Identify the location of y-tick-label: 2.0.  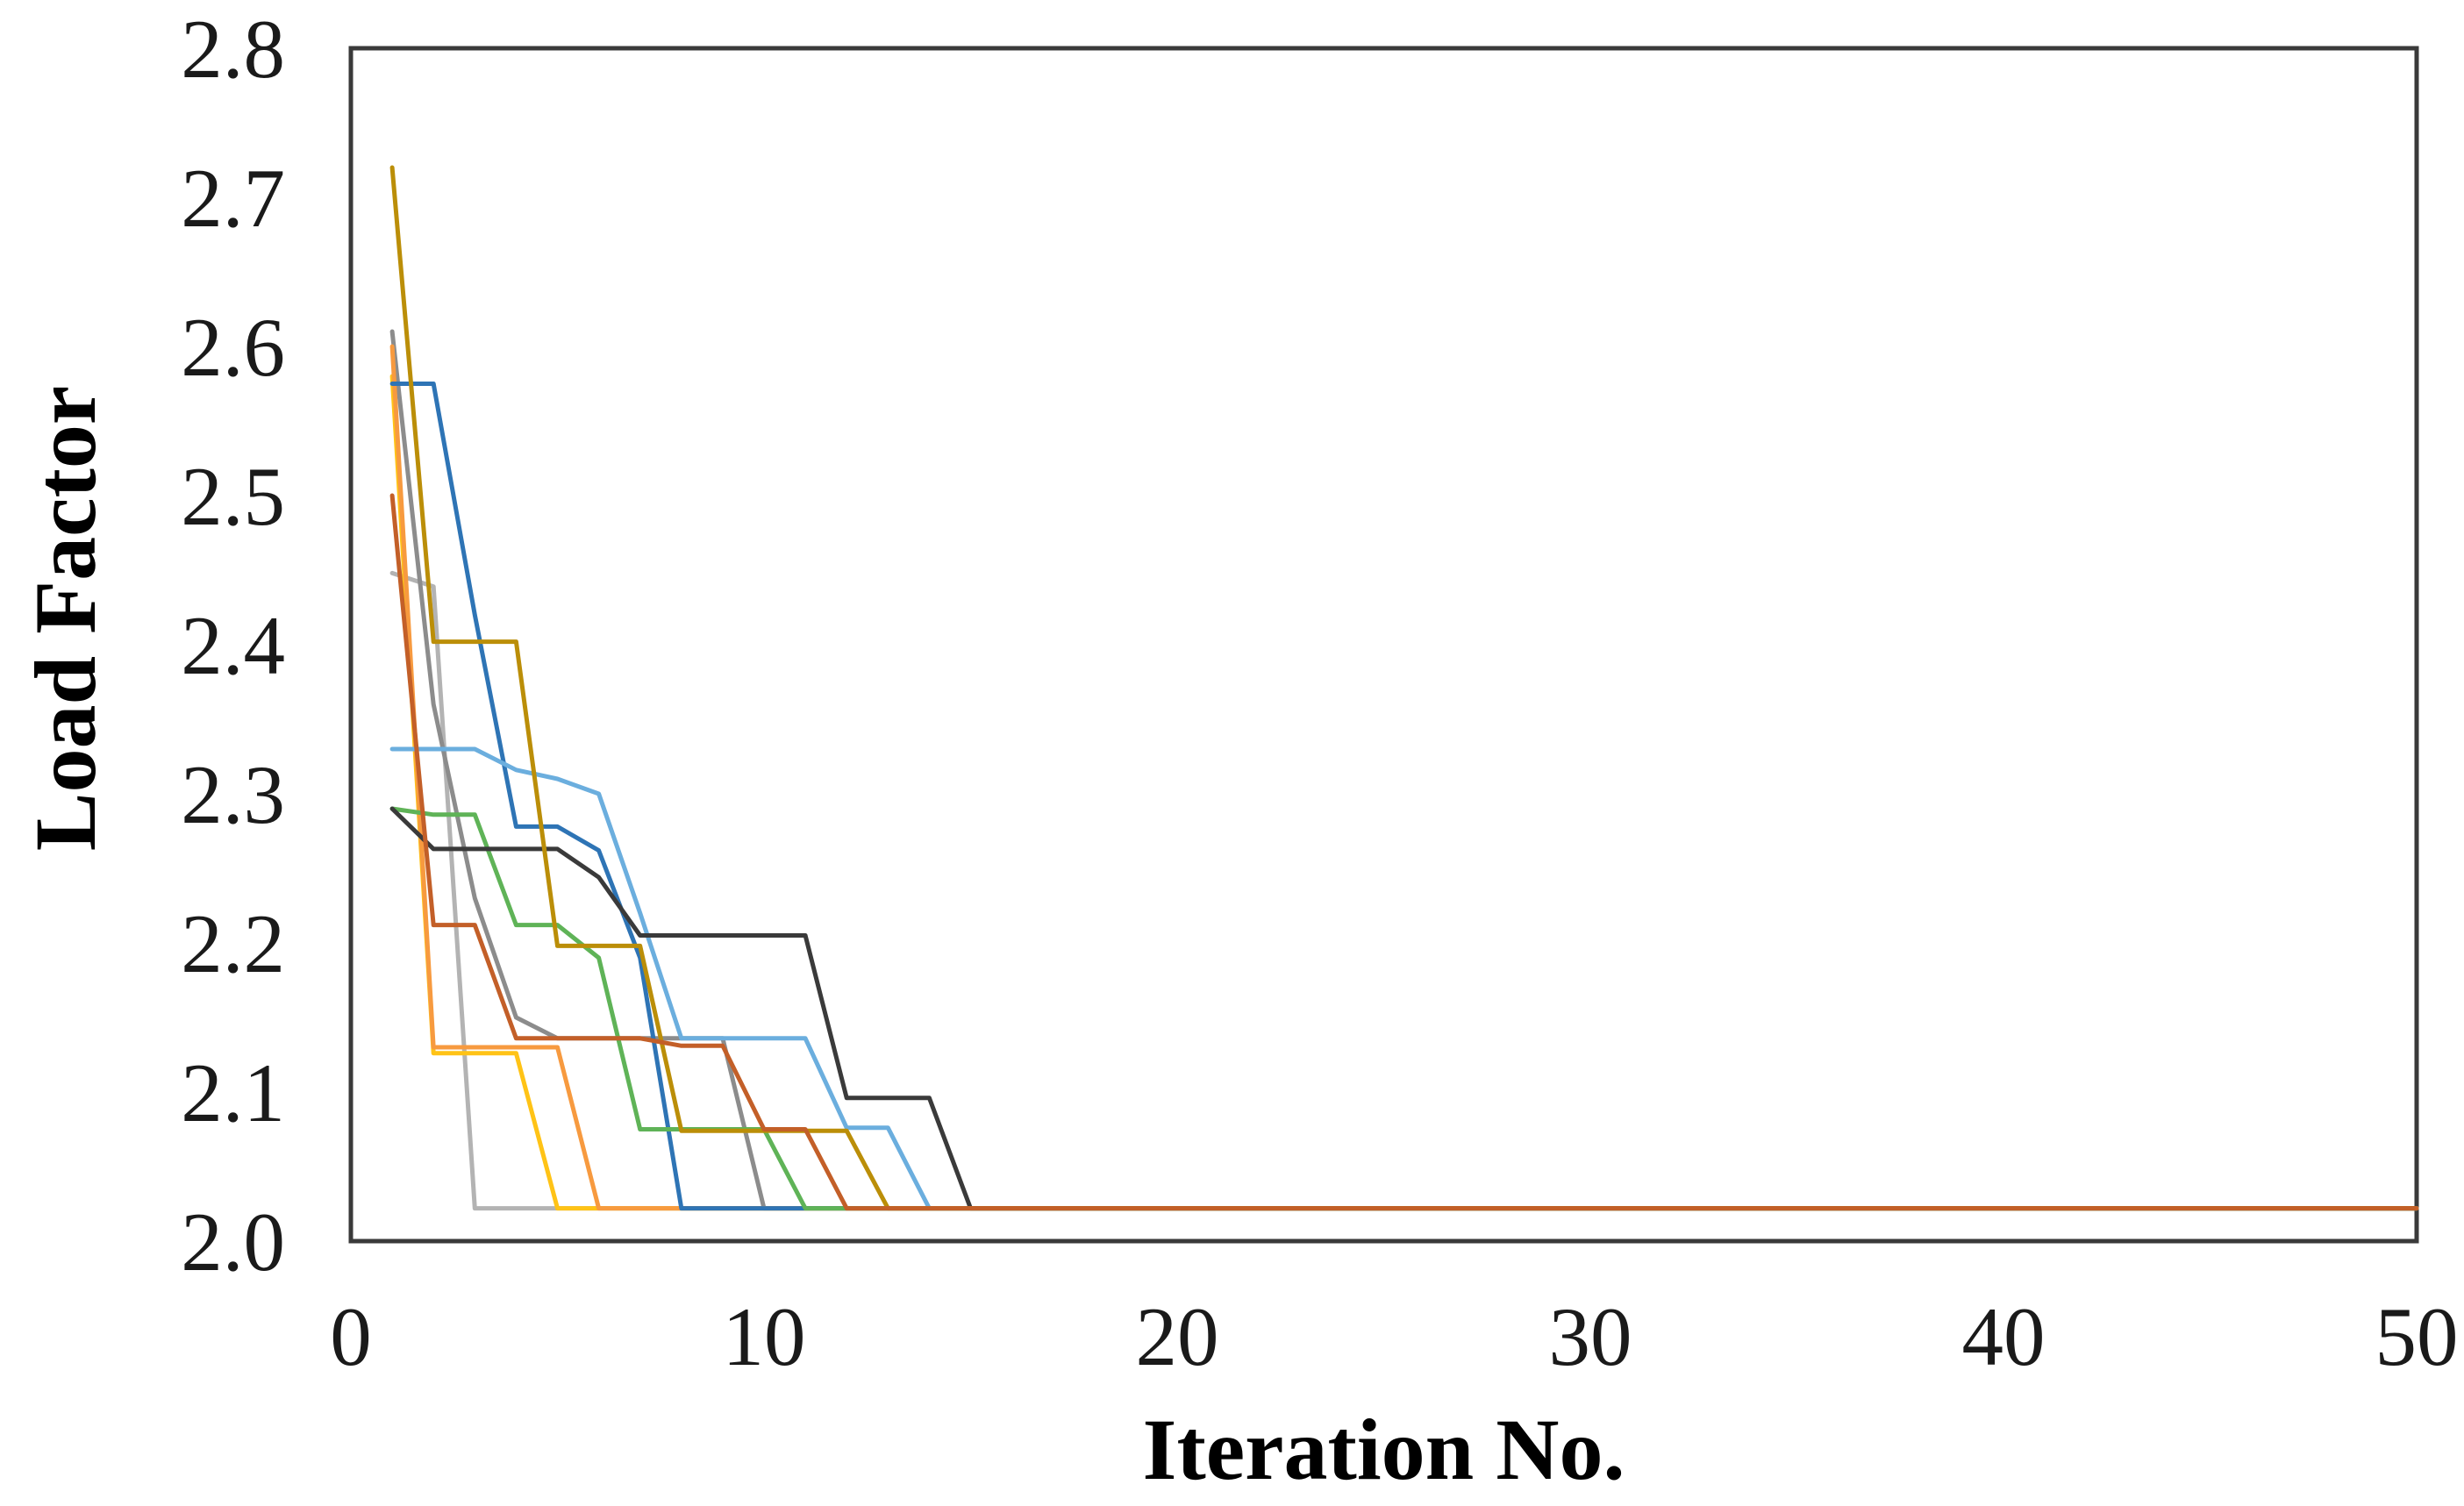
(233, 1242).